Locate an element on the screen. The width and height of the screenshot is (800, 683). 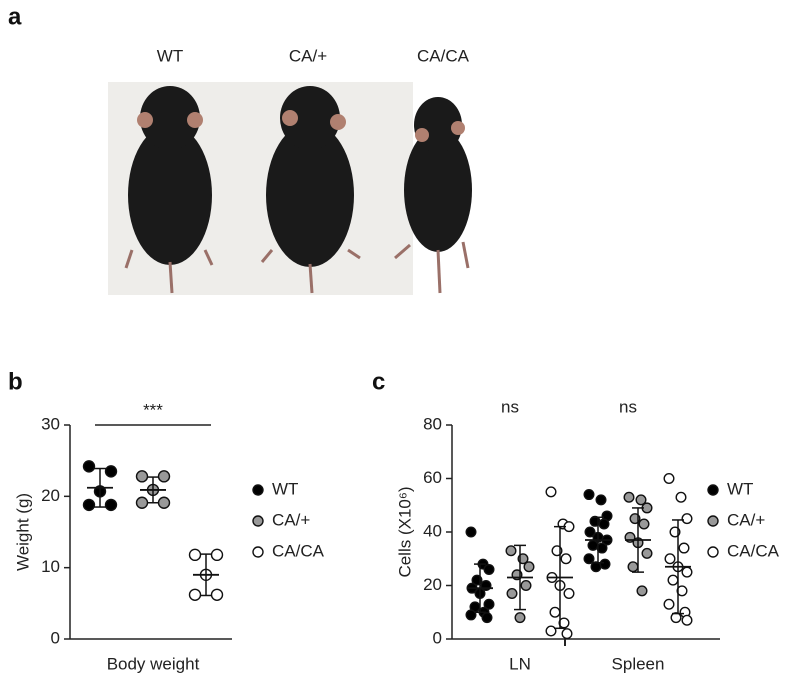
genotype-label: CA/+ is located at coordinates (308, 55).